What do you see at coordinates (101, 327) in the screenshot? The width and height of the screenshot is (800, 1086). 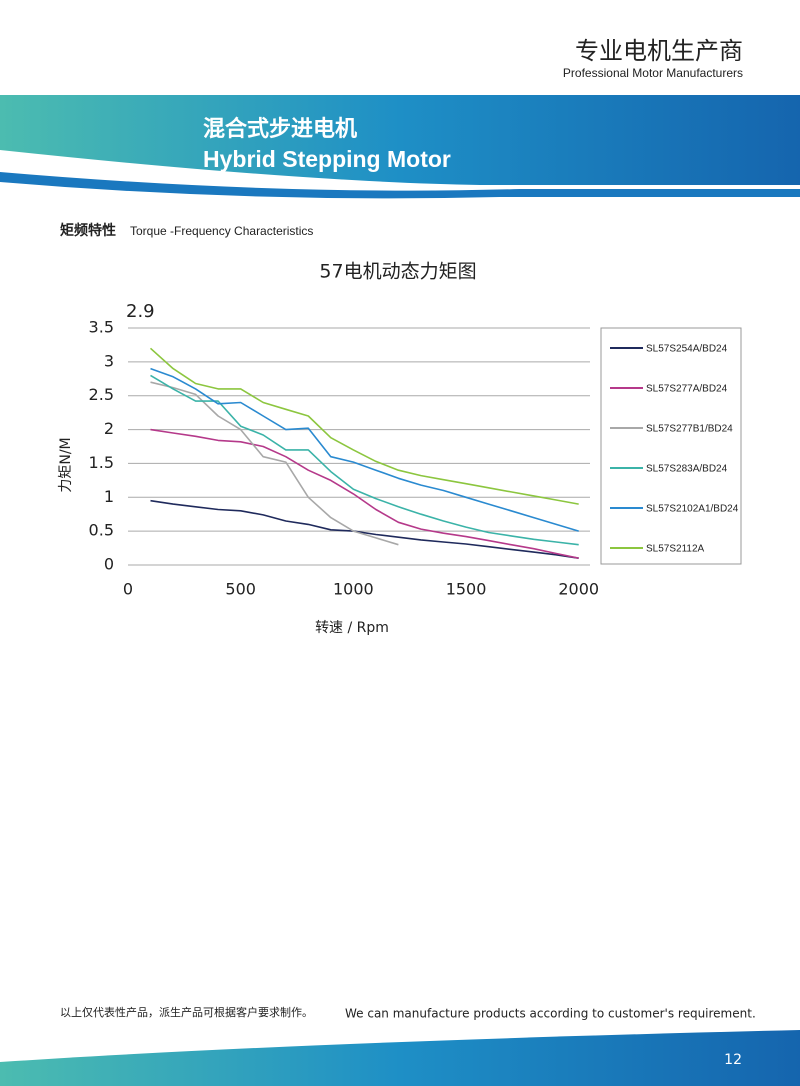 I see `y-tick-label: 3.5` at bounding box center [101, 327].